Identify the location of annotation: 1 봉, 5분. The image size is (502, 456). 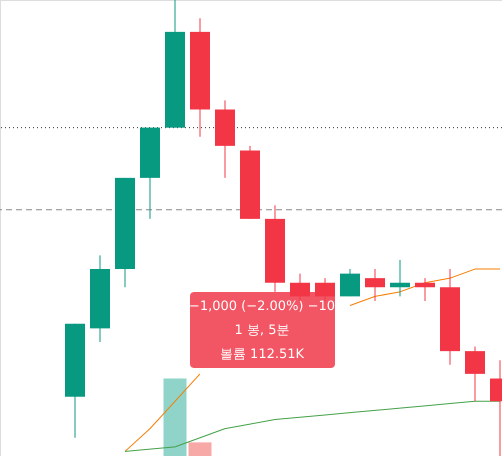
(262, 330).